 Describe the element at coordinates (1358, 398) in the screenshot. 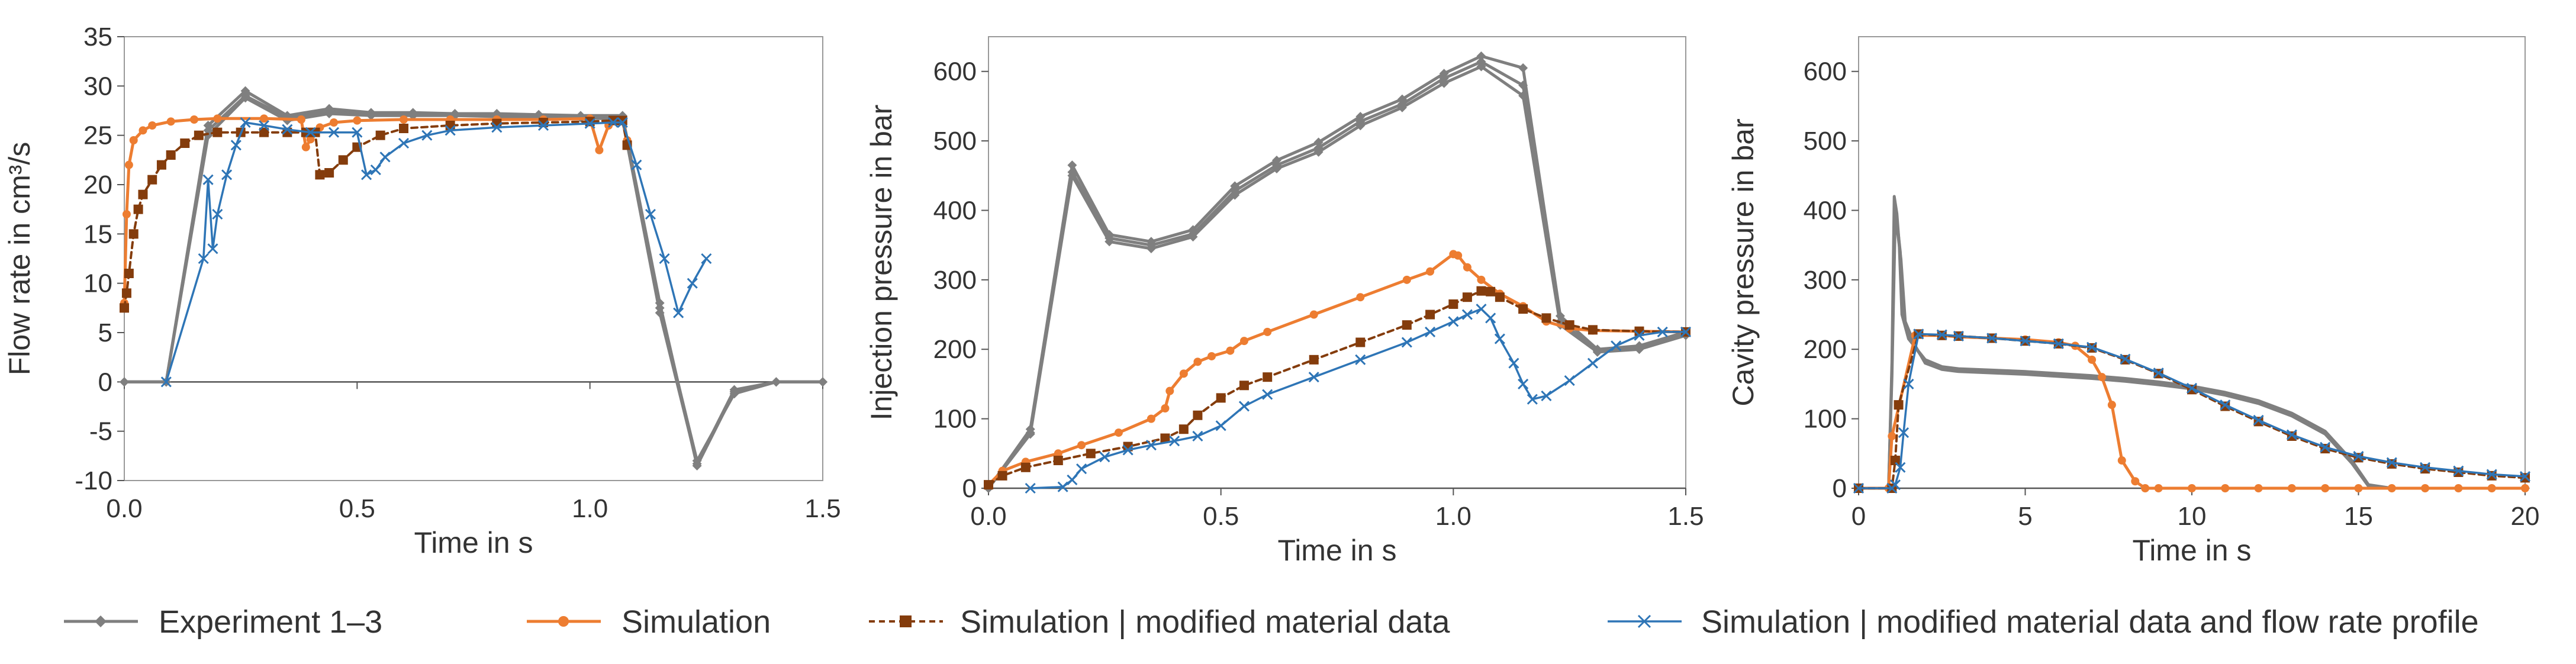

I see `series-line` at that location.